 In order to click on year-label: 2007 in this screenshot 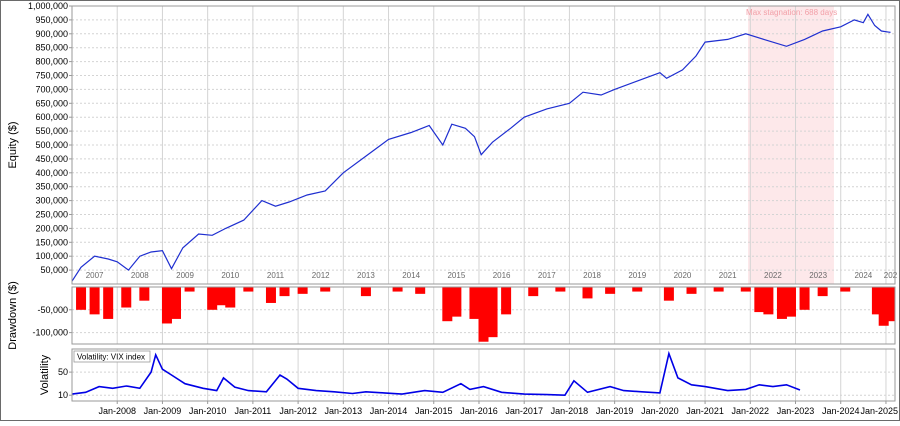, I will do `click(95, 275)`.